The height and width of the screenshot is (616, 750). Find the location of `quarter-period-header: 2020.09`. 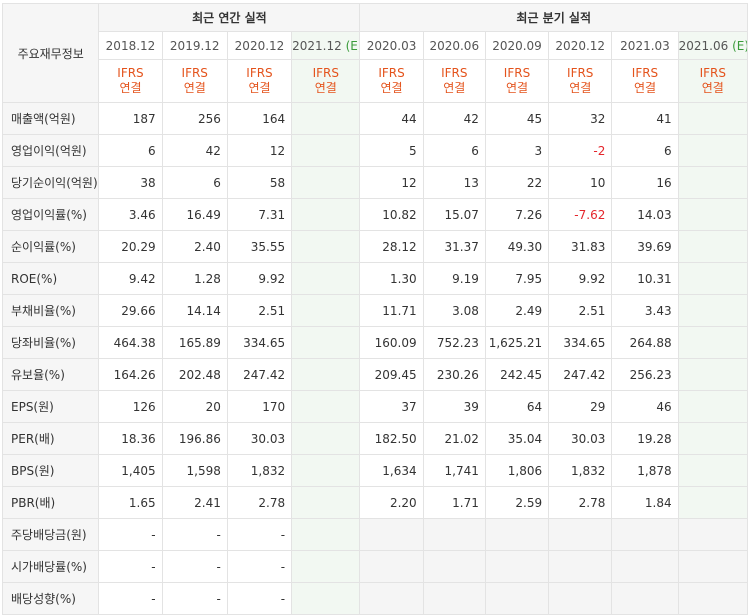

quarter-period-header: 2020.09 is located at coordinates (517, 45).